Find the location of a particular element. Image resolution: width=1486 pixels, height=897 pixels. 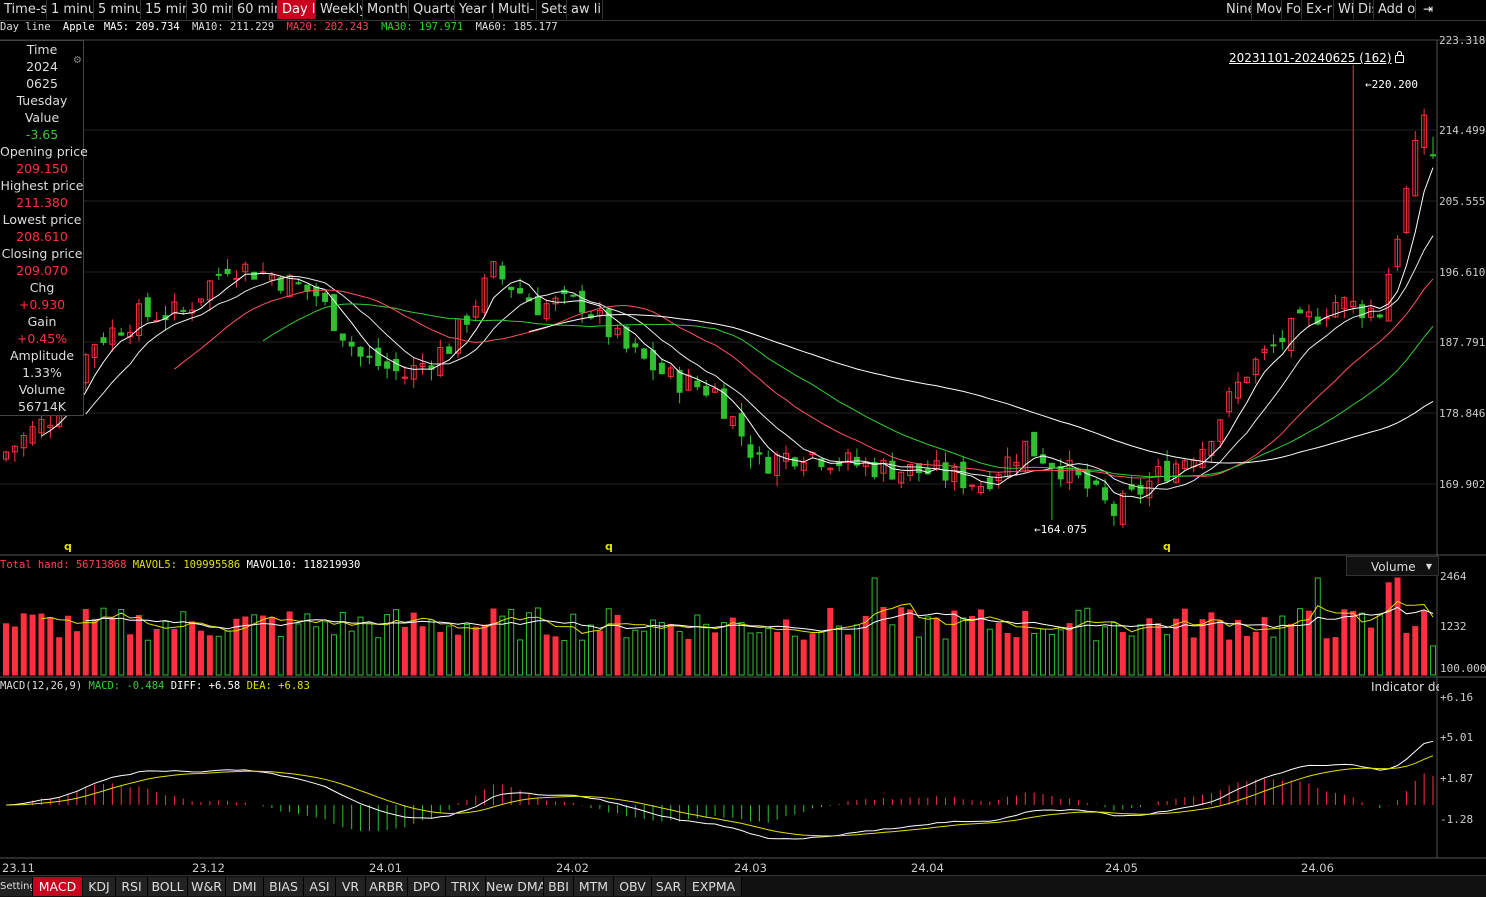

indicator-tab: SAR is located at coordinates (669, 886).